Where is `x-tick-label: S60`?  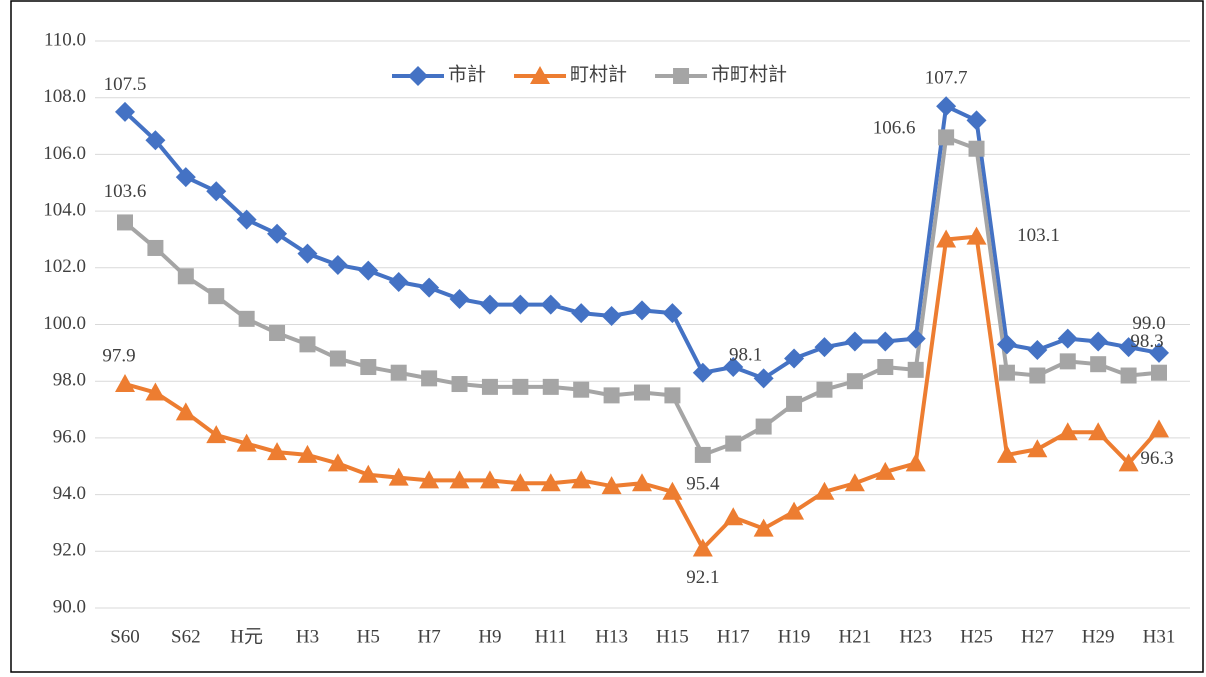
x-tick-label: S60 is located at coordinates (125, 636).